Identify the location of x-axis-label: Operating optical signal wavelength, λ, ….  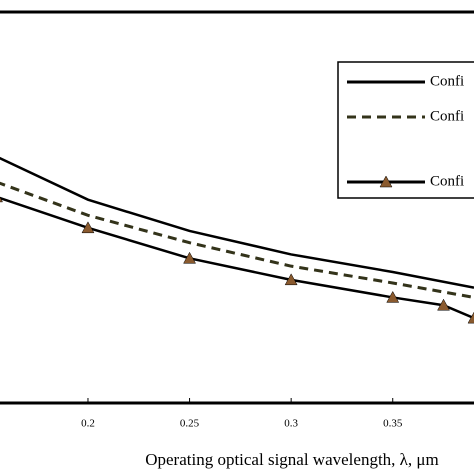
(292, 459).